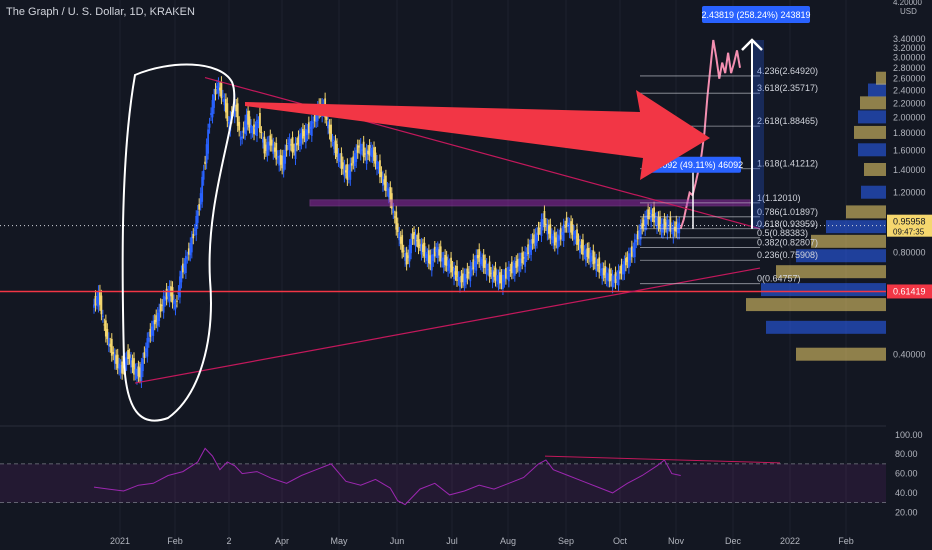  What do you see at coordinates (906, 512) in the screenshot?
I see `rsi-tick: 20.00` at bounding box center [906, 512].